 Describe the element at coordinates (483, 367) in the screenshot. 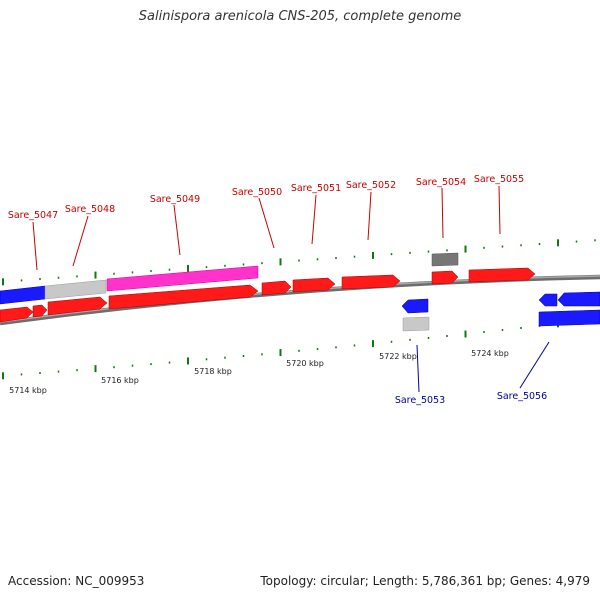

I see `reverse-label-connectors` at that location.